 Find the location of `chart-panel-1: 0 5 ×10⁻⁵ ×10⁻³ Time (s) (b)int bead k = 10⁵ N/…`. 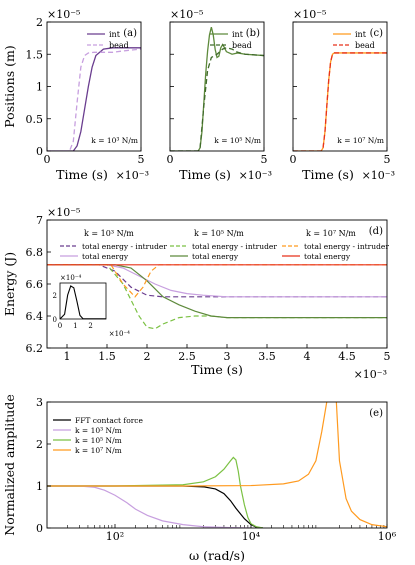

chart-panel-1: 0 5 ×10⁻⁵ ×10⁻³ Time (s) (b)int bead k = 10⁵ N/… is located at coordinates (220, 95).